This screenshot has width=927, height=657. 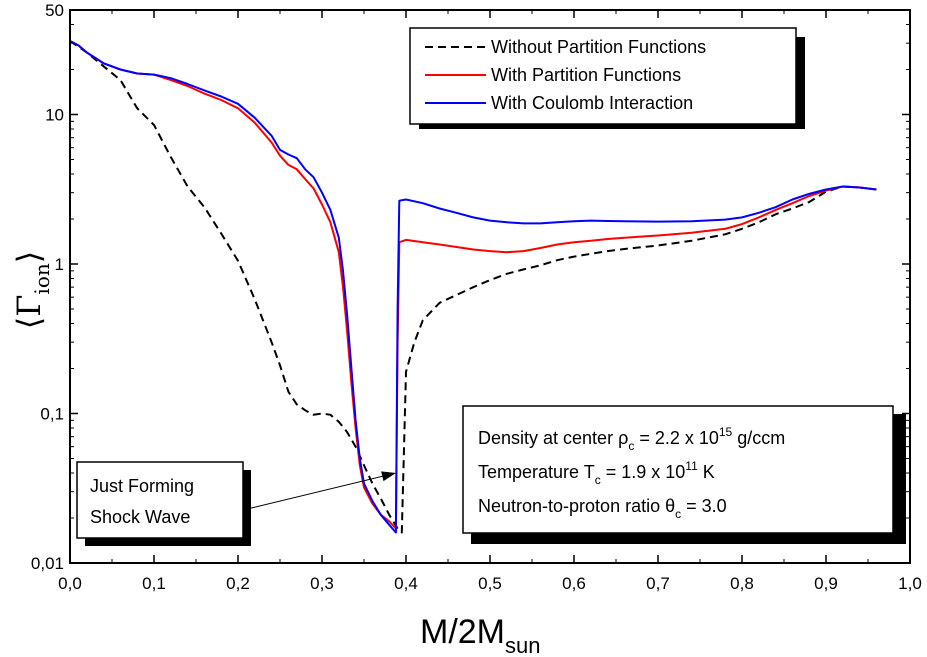 What do you see at coordinates (586, 75) in the screenshot?
I see `legend-label-1: With Partition Functions` at bounding box center [586, 75].